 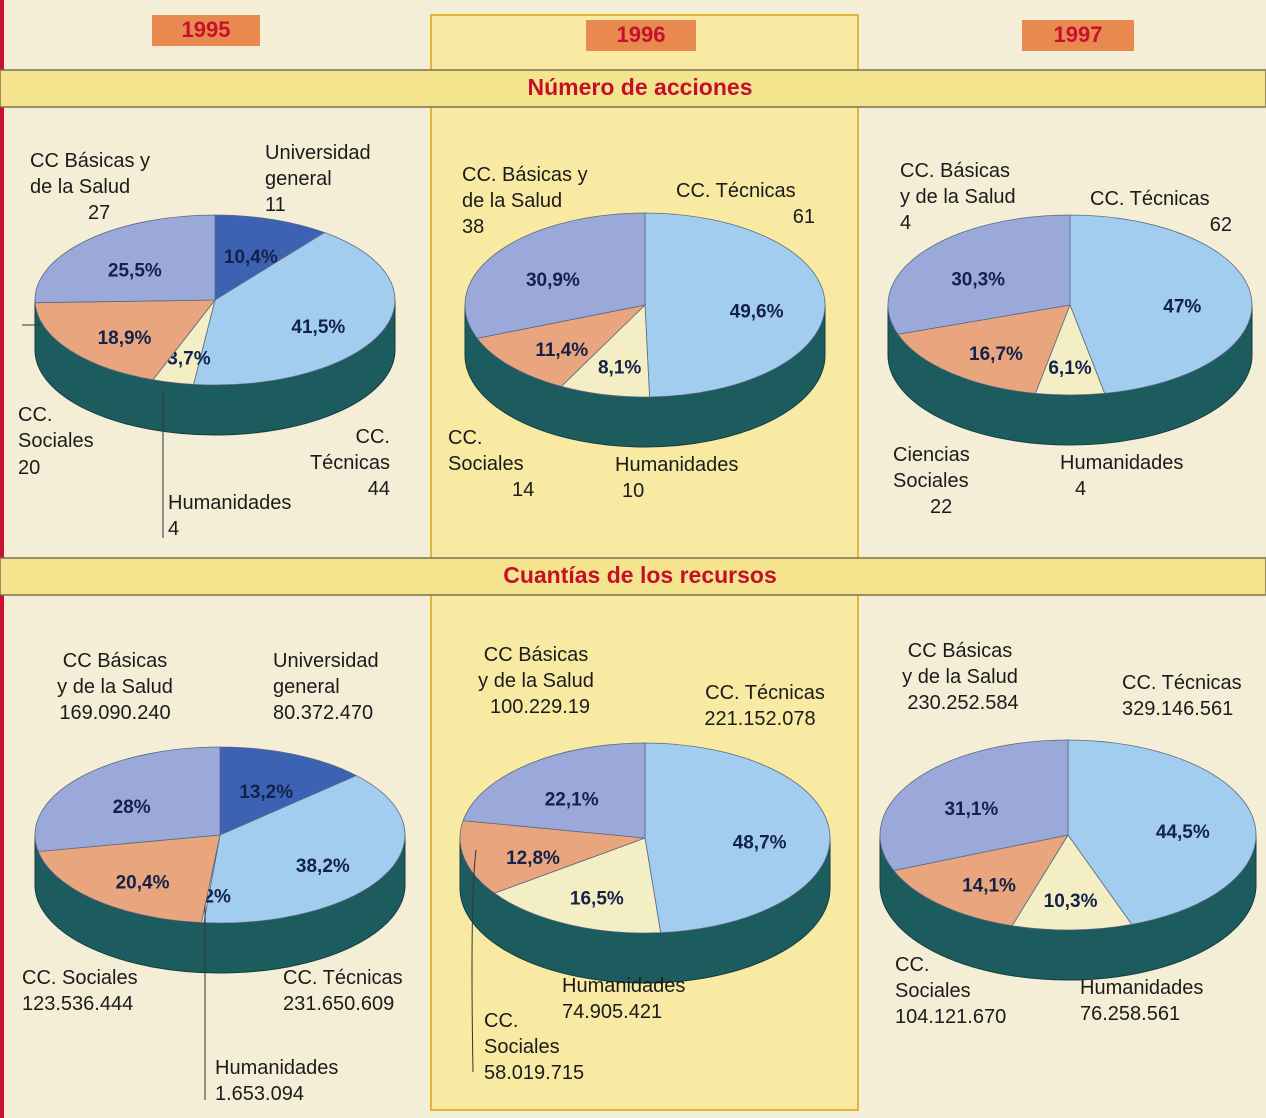 I want to click on amount-label: 14, so click(x=523, y=490).